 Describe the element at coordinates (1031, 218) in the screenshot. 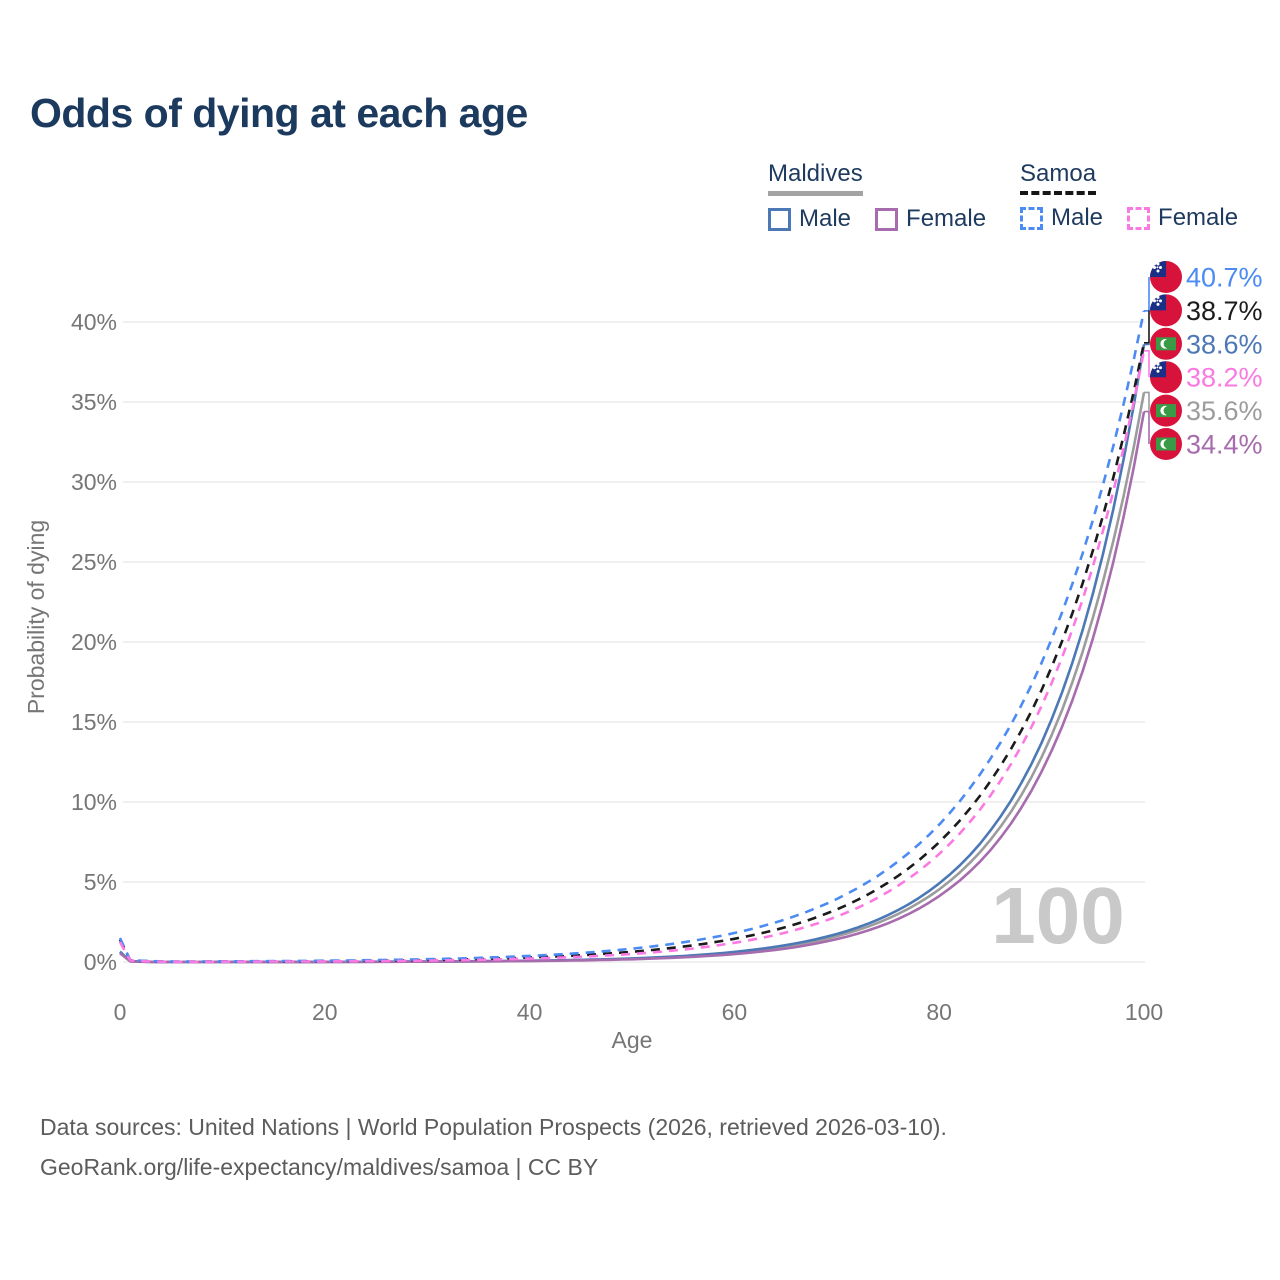

I see `samoa-male-swatch-icon` at that location.